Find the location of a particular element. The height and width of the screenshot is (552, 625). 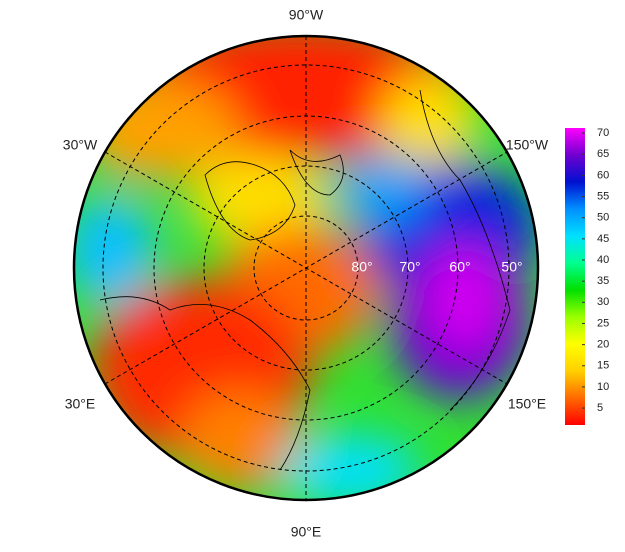

colorbar-label: 20 is located at coordinates (603, 345).